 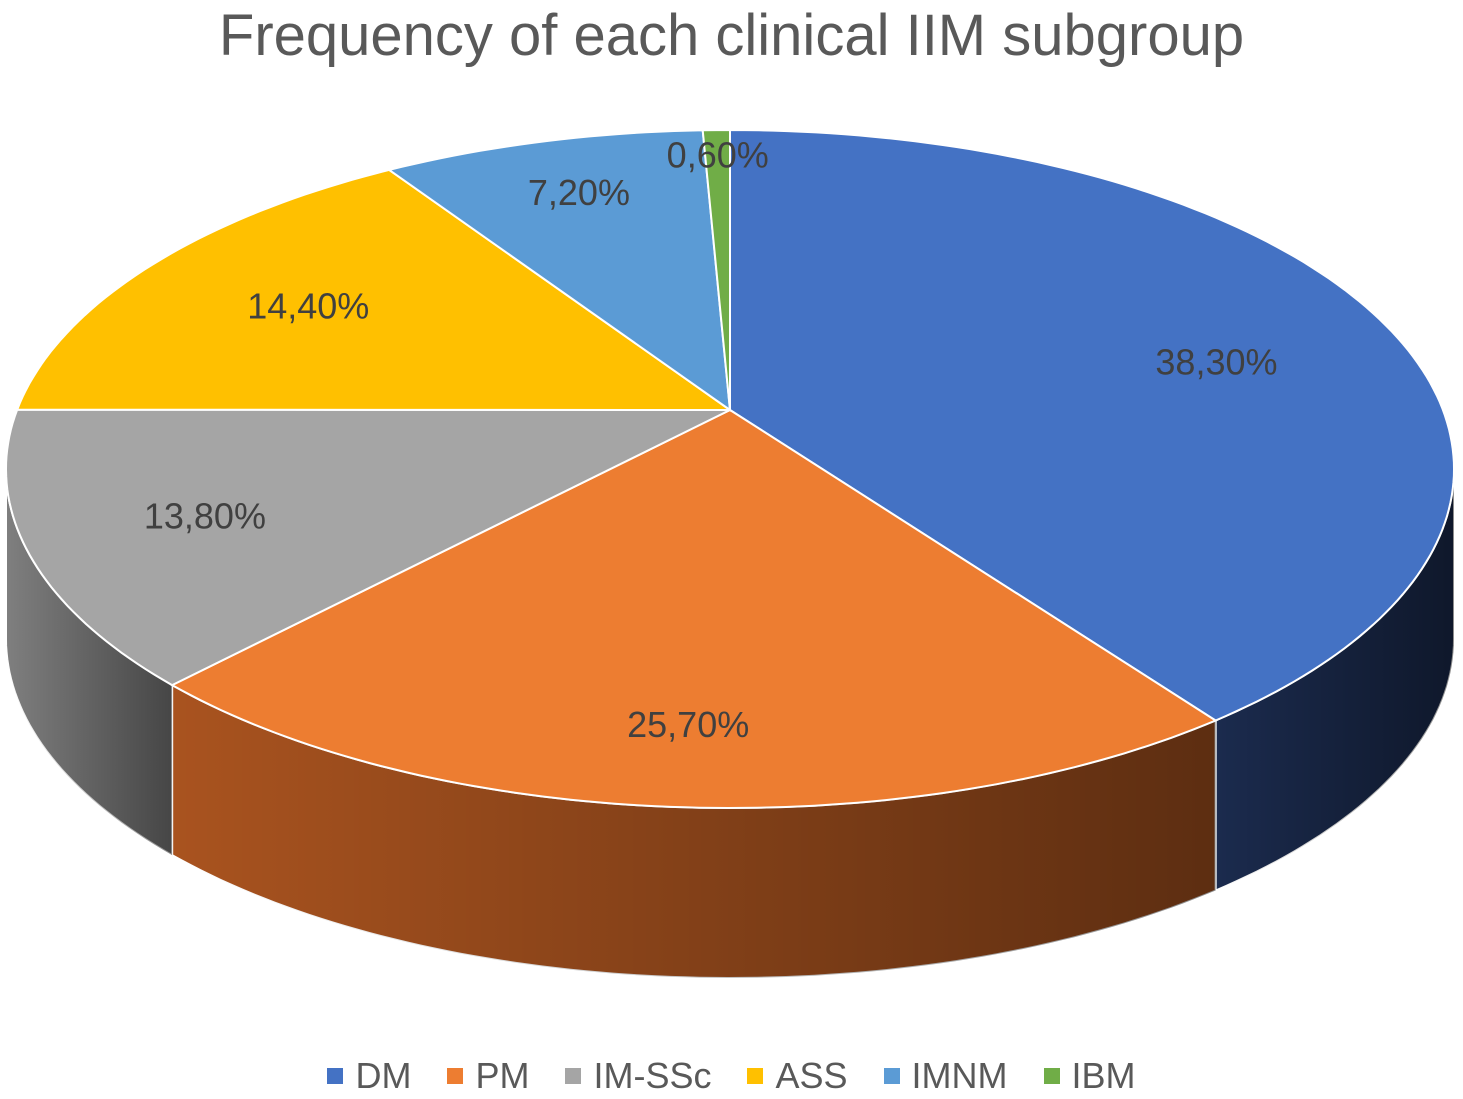 I want to click on legend-item-im-ssc: IM-SSc, so click(x=638, y=1076).